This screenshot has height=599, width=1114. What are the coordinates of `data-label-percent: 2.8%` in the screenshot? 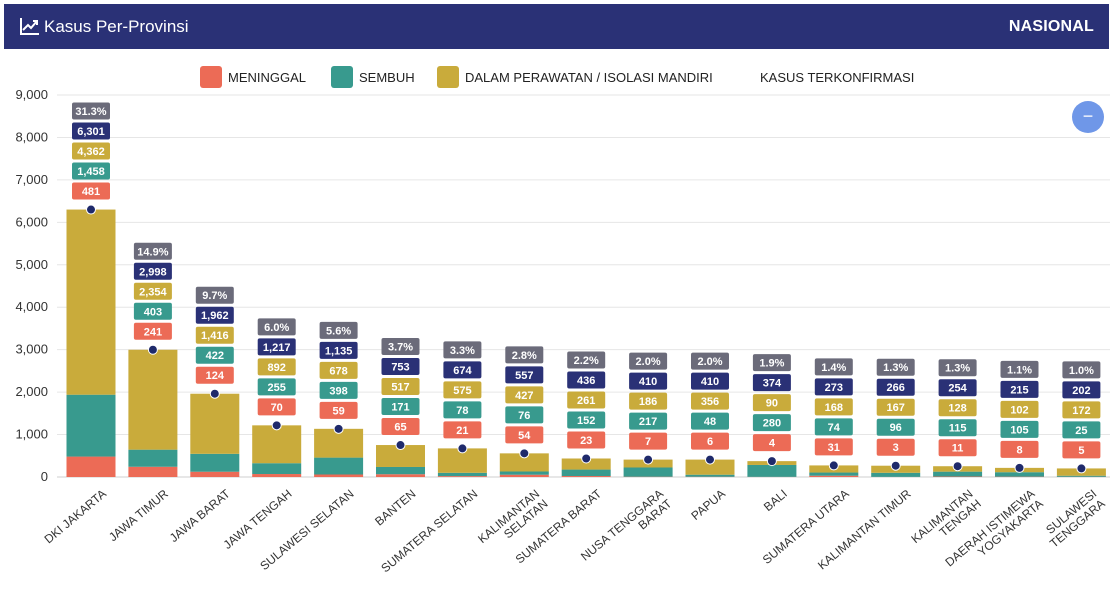 It's located at (524, 356).